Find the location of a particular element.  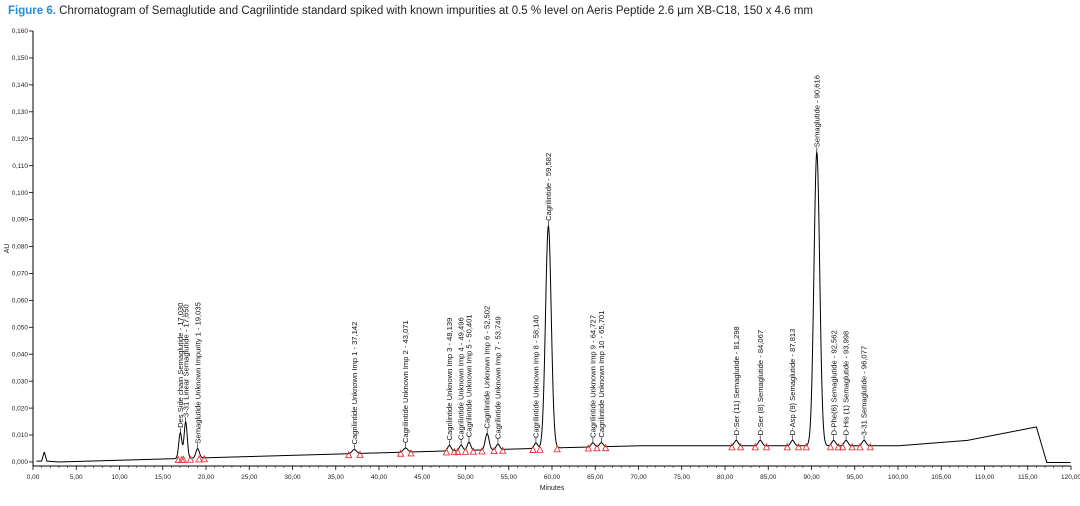

peak-label: Cagrilintide Unknown Imp 4 - 49,496 is located at coordinates (461, 378).